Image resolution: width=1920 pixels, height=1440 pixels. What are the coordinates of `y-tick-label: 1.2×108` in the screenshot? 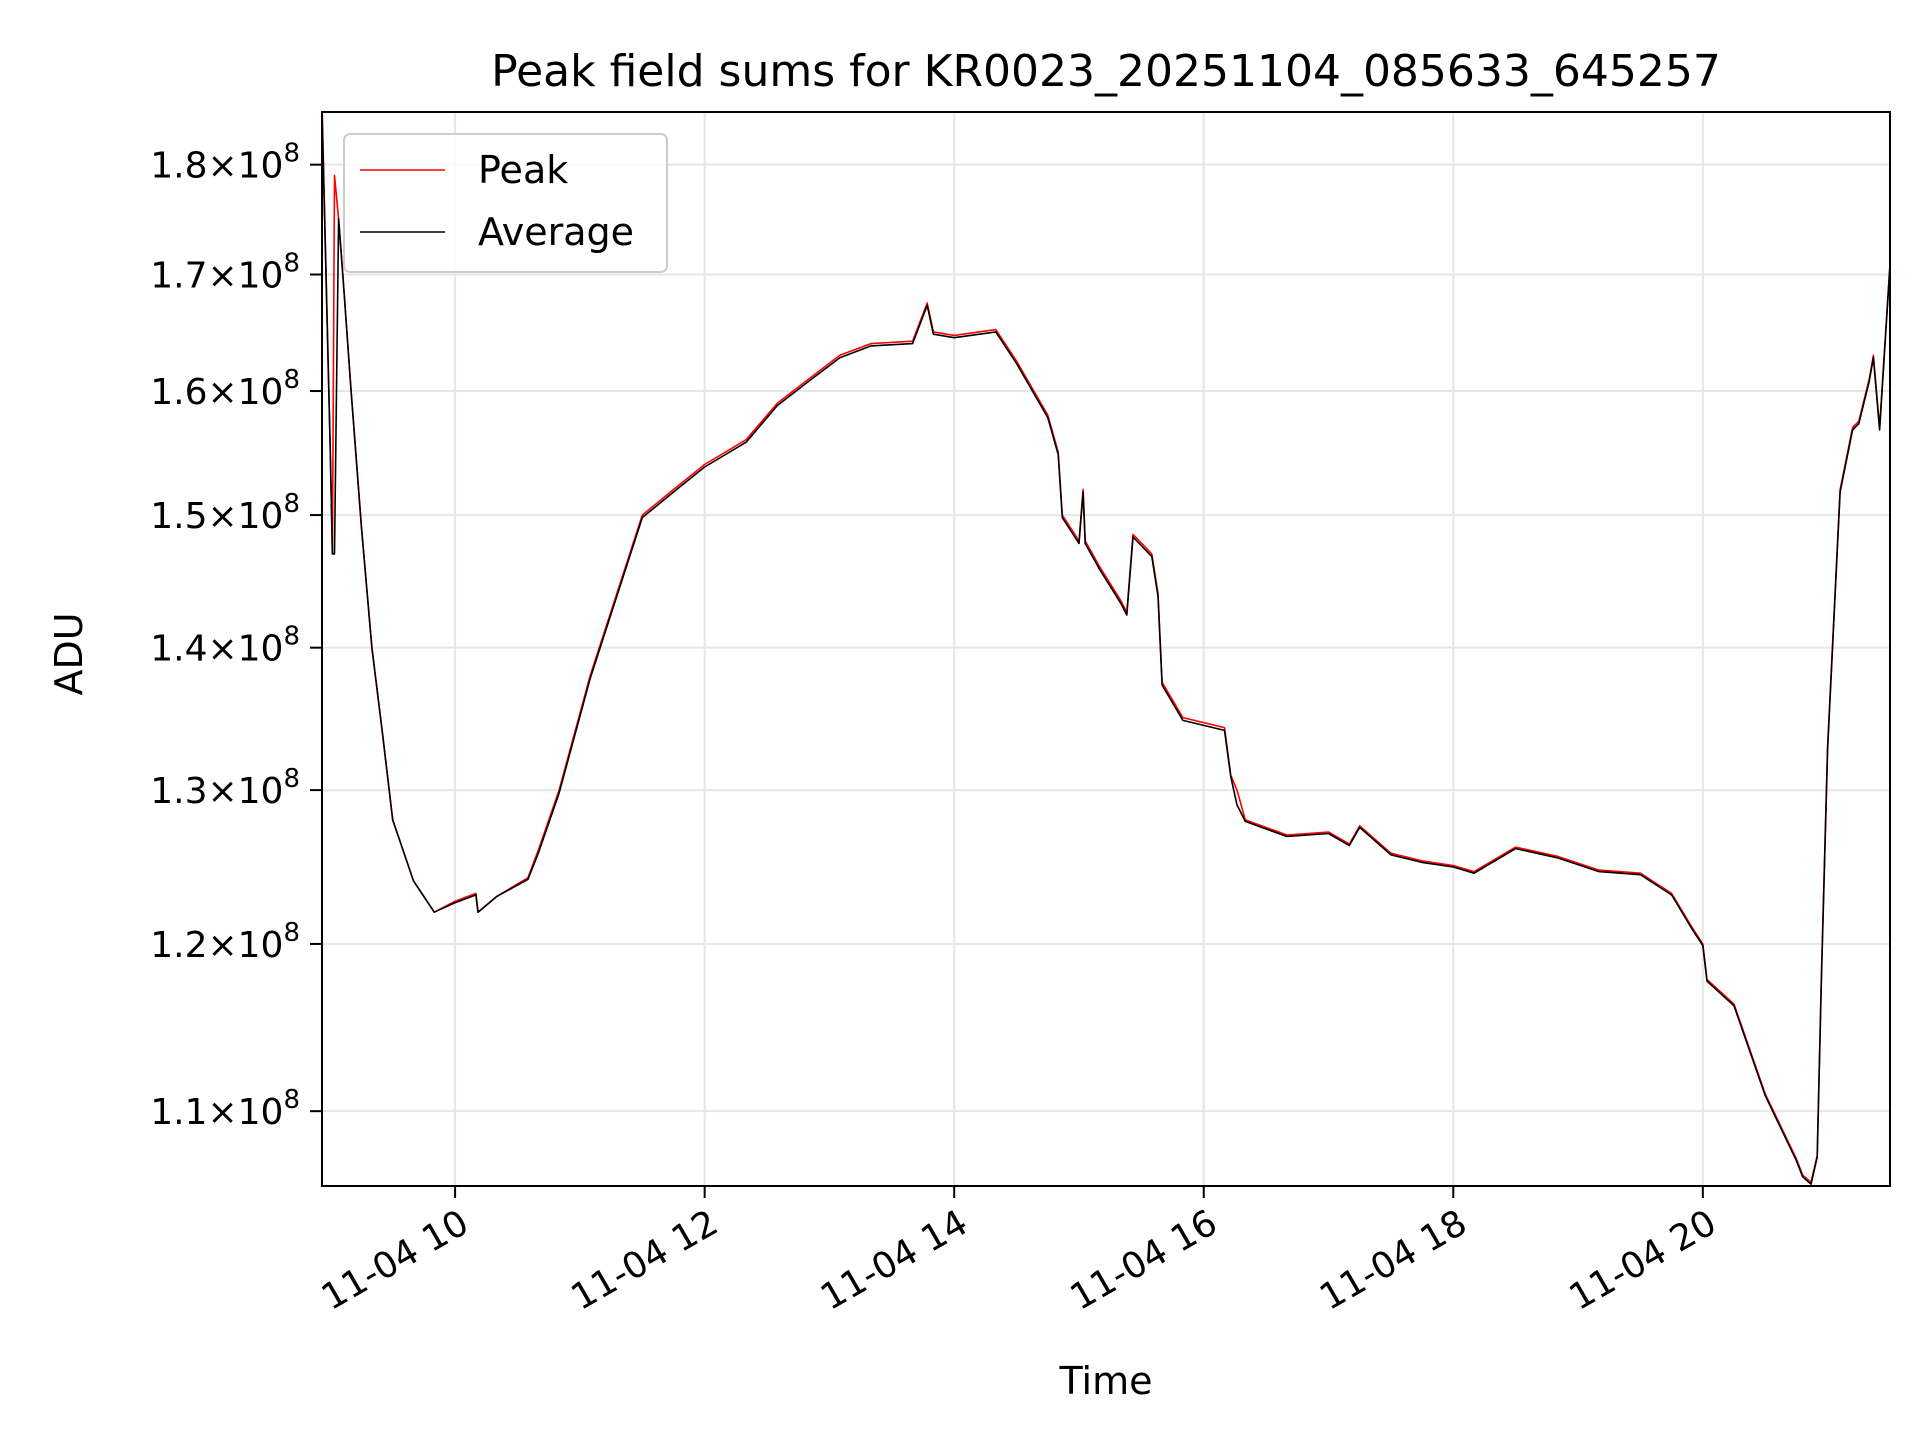 It's located at (225, 942).